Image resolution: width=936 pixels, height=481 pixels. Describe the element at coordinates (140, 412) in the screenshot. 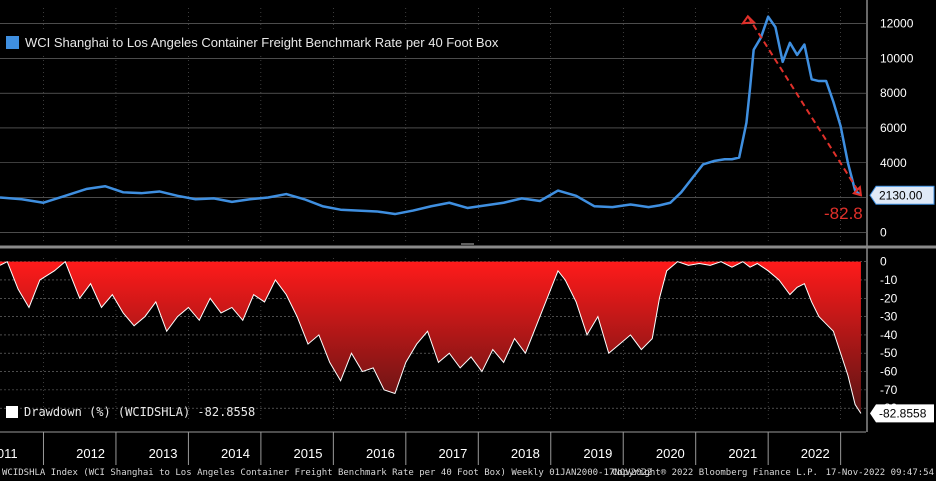

I see `bottom-legend-label: Drawdown (%) (WCIDSHLA) -82.8558` at that location.